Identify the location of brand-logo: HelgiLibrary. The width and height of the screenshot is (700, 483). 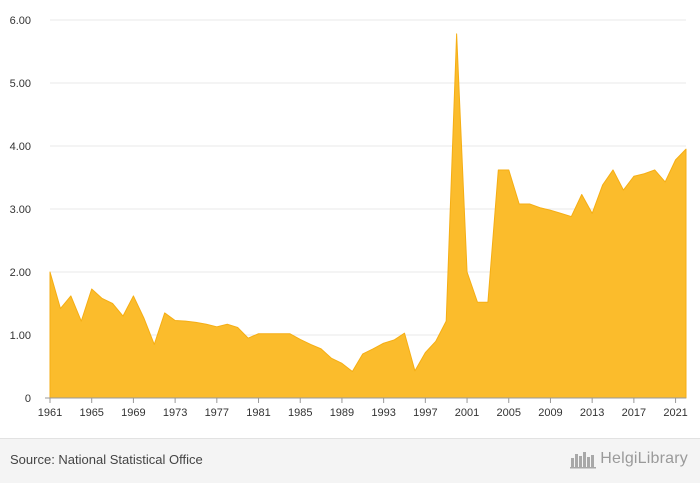
(629, 459).